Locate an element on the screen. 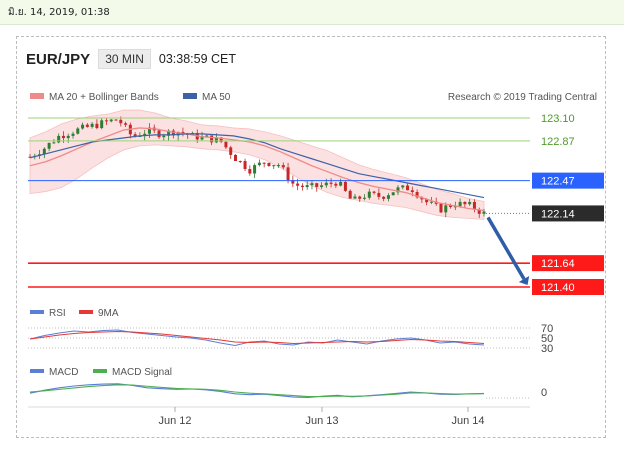  date-bar: มิ.ย. 14, 2019, 01:38 is located at coordinates (312, 12).